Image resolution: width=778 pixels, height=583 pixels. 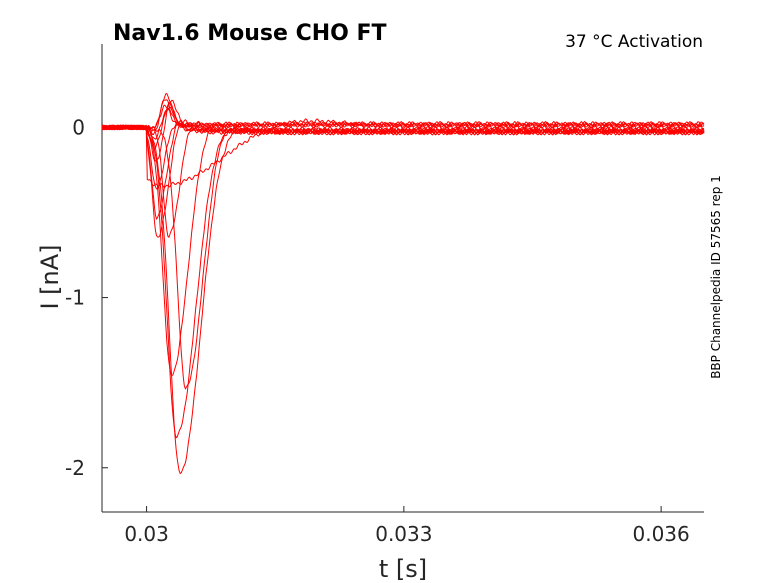 What do you see at coordinates (78, 127) in the screenshot?
I see `y-tick-label: 0` at bounding box center [78, 127].